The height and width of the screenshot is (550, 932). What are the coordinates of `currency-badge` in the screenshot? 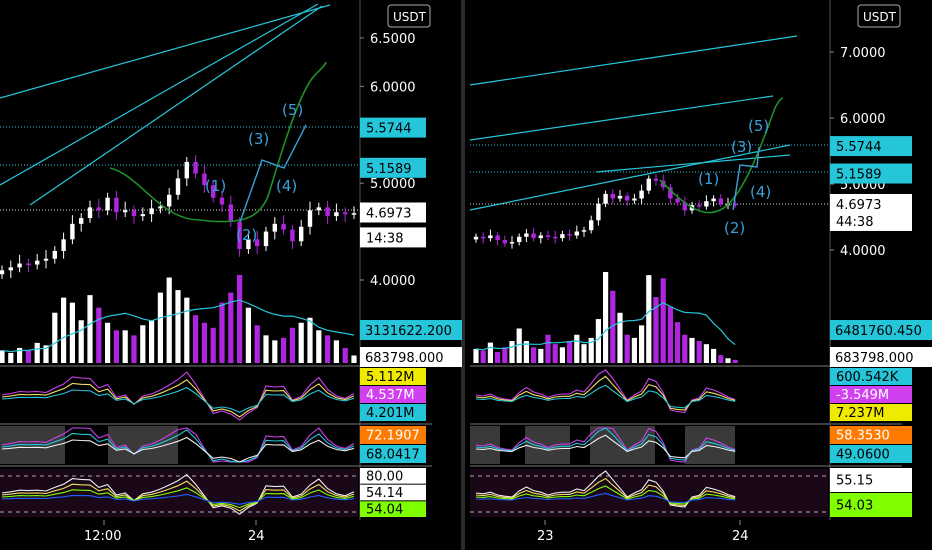 It's located at (879, 16).